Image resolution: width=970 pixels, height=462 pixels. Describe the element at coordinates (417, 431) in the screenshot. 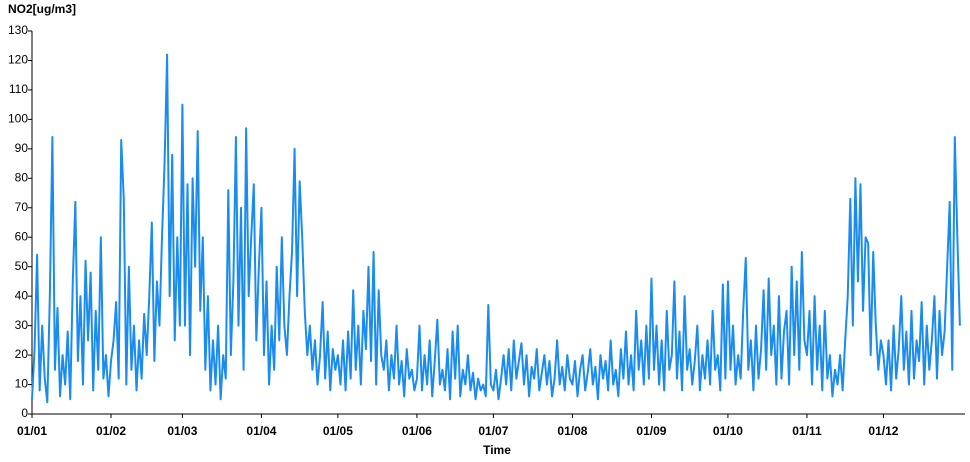

I see `x-tick-label: 01/06` at that location.